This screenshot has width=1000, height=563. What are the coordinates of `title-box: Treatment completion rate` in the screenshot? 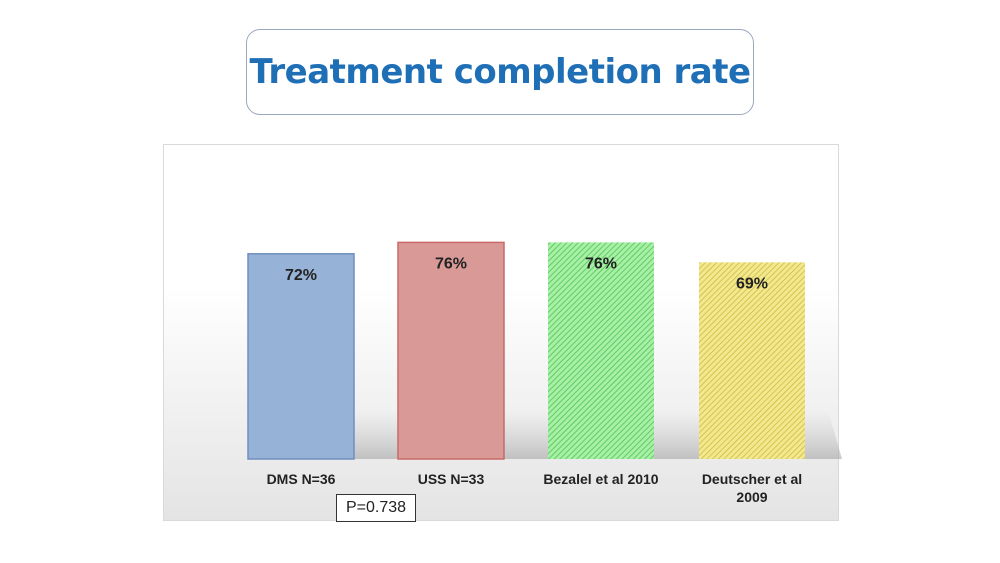 It's located at (500, 72).